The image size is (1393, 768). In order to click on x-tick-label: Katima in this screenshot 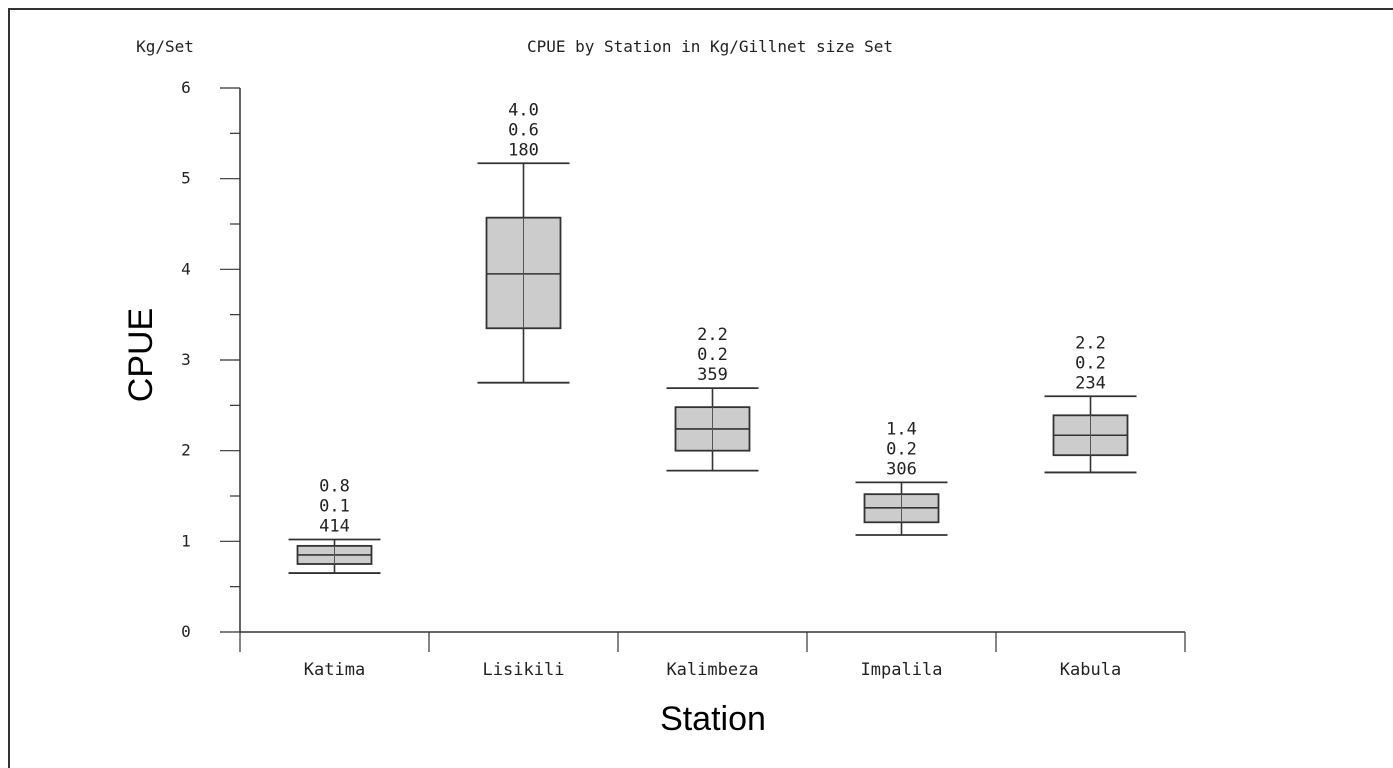, I will do `click(334, 670)`.